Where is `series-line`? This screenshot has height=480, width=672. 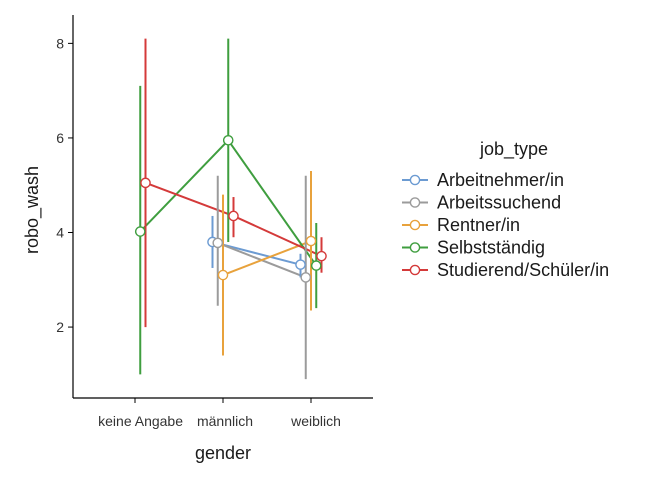 series-line is located at coordinates (267, 258).